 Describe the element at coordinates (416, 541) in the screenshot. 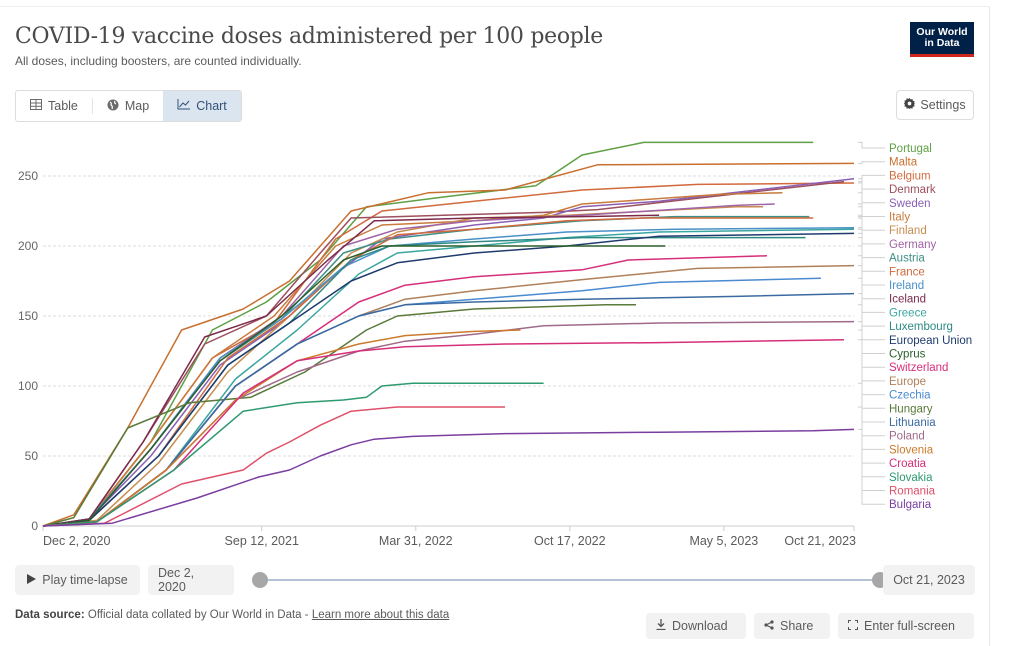

I see `x-tick-label: Mar 31, 2022` at that location.